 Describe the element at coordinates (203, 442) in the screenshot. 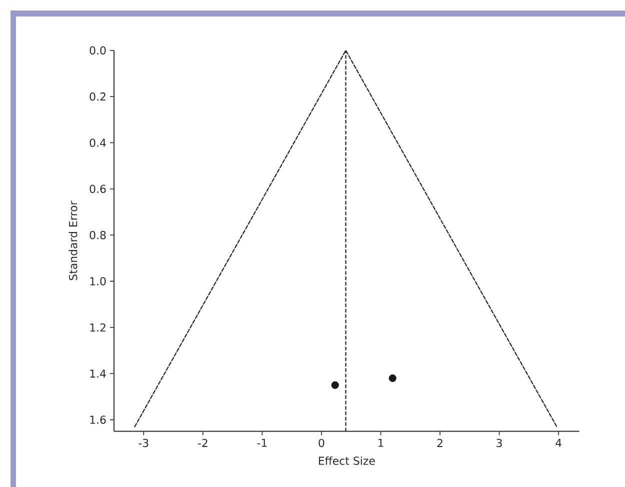

I see `x-tick-label: -2` at that location.